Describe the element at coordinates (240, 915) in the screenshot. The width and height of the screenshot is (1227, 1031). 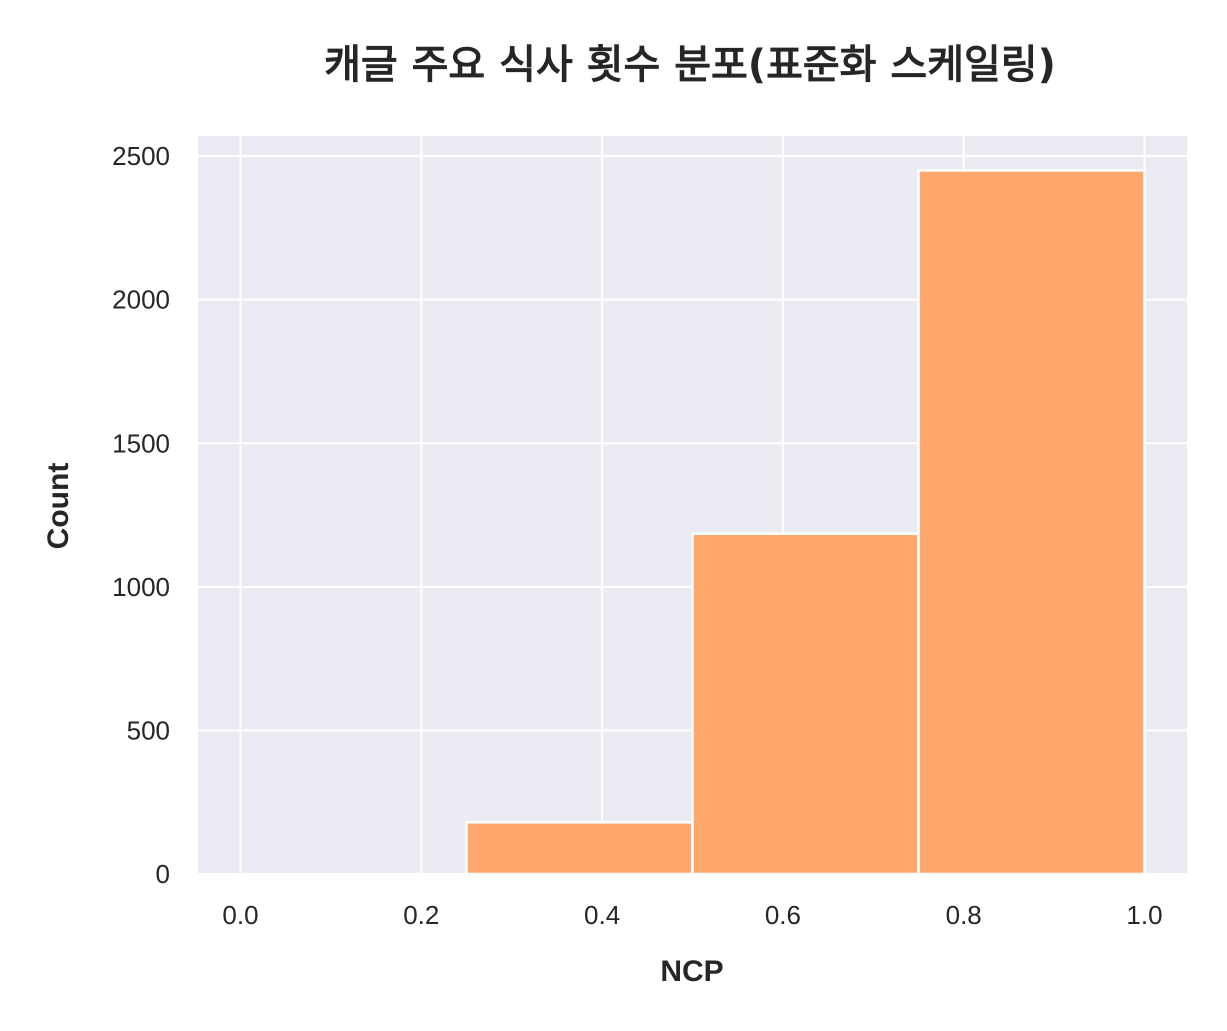
I see `x-tick-label: 0.0` at that location.